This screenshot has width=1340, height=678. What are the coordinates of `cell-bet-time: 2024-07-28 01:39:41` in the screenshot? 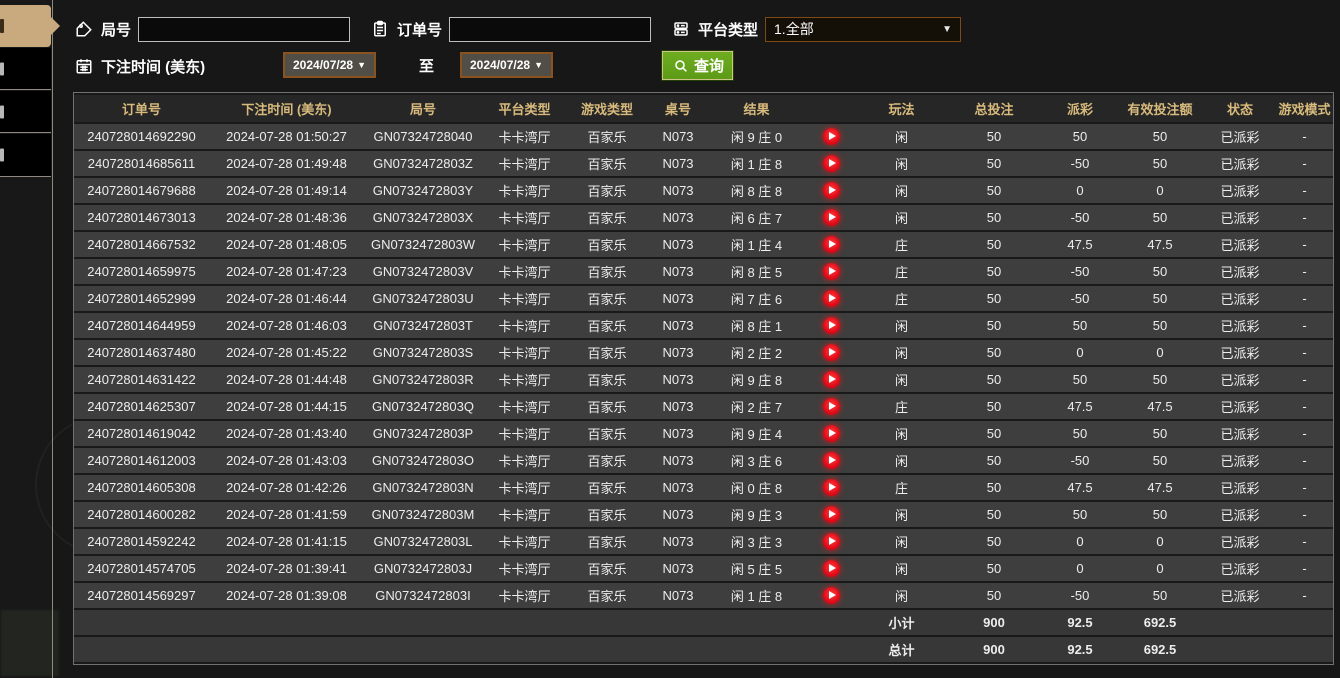 It's located at (286, 568).